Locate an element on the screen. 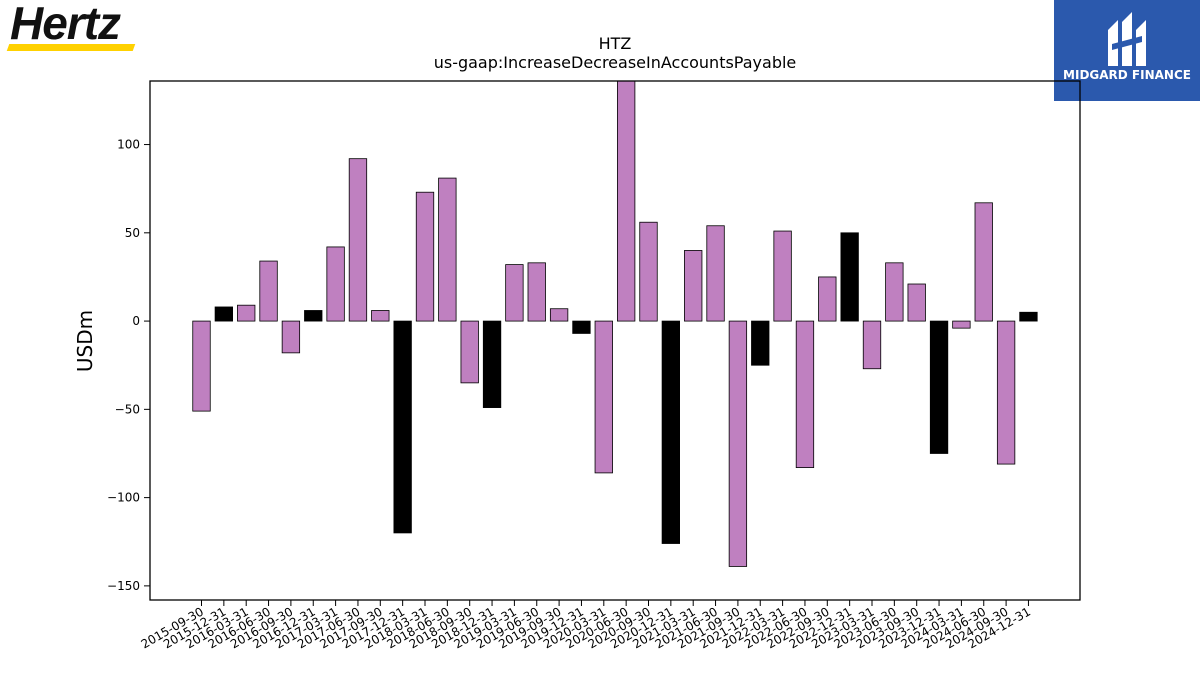 Image resolution: width=1200 pixels, height=675 pixels. y-tick-label: −50 is located at coordinates (127, 409).